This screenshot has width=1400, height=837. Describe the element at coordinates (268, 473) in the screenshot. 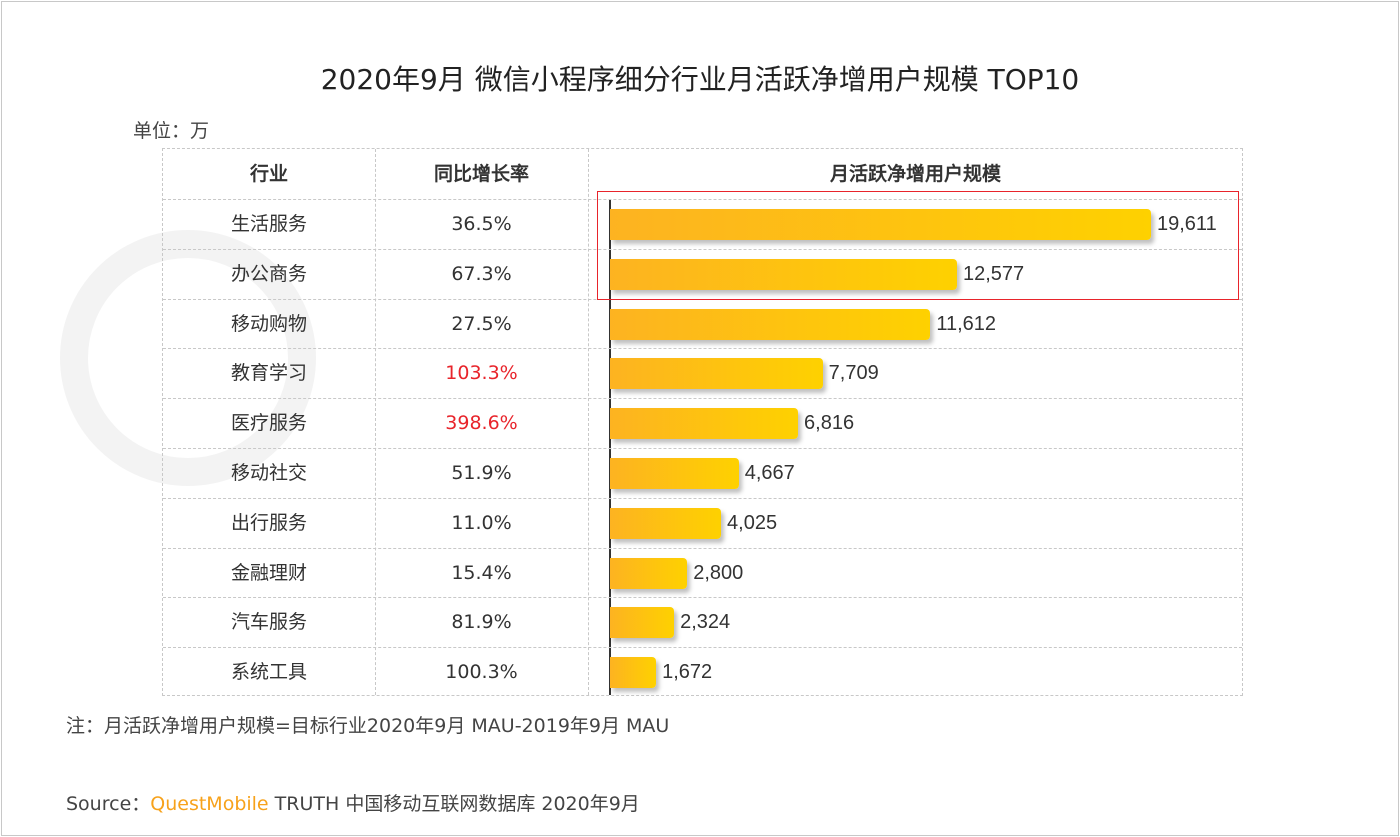

I see `industry-label: 移动社交` at that location.